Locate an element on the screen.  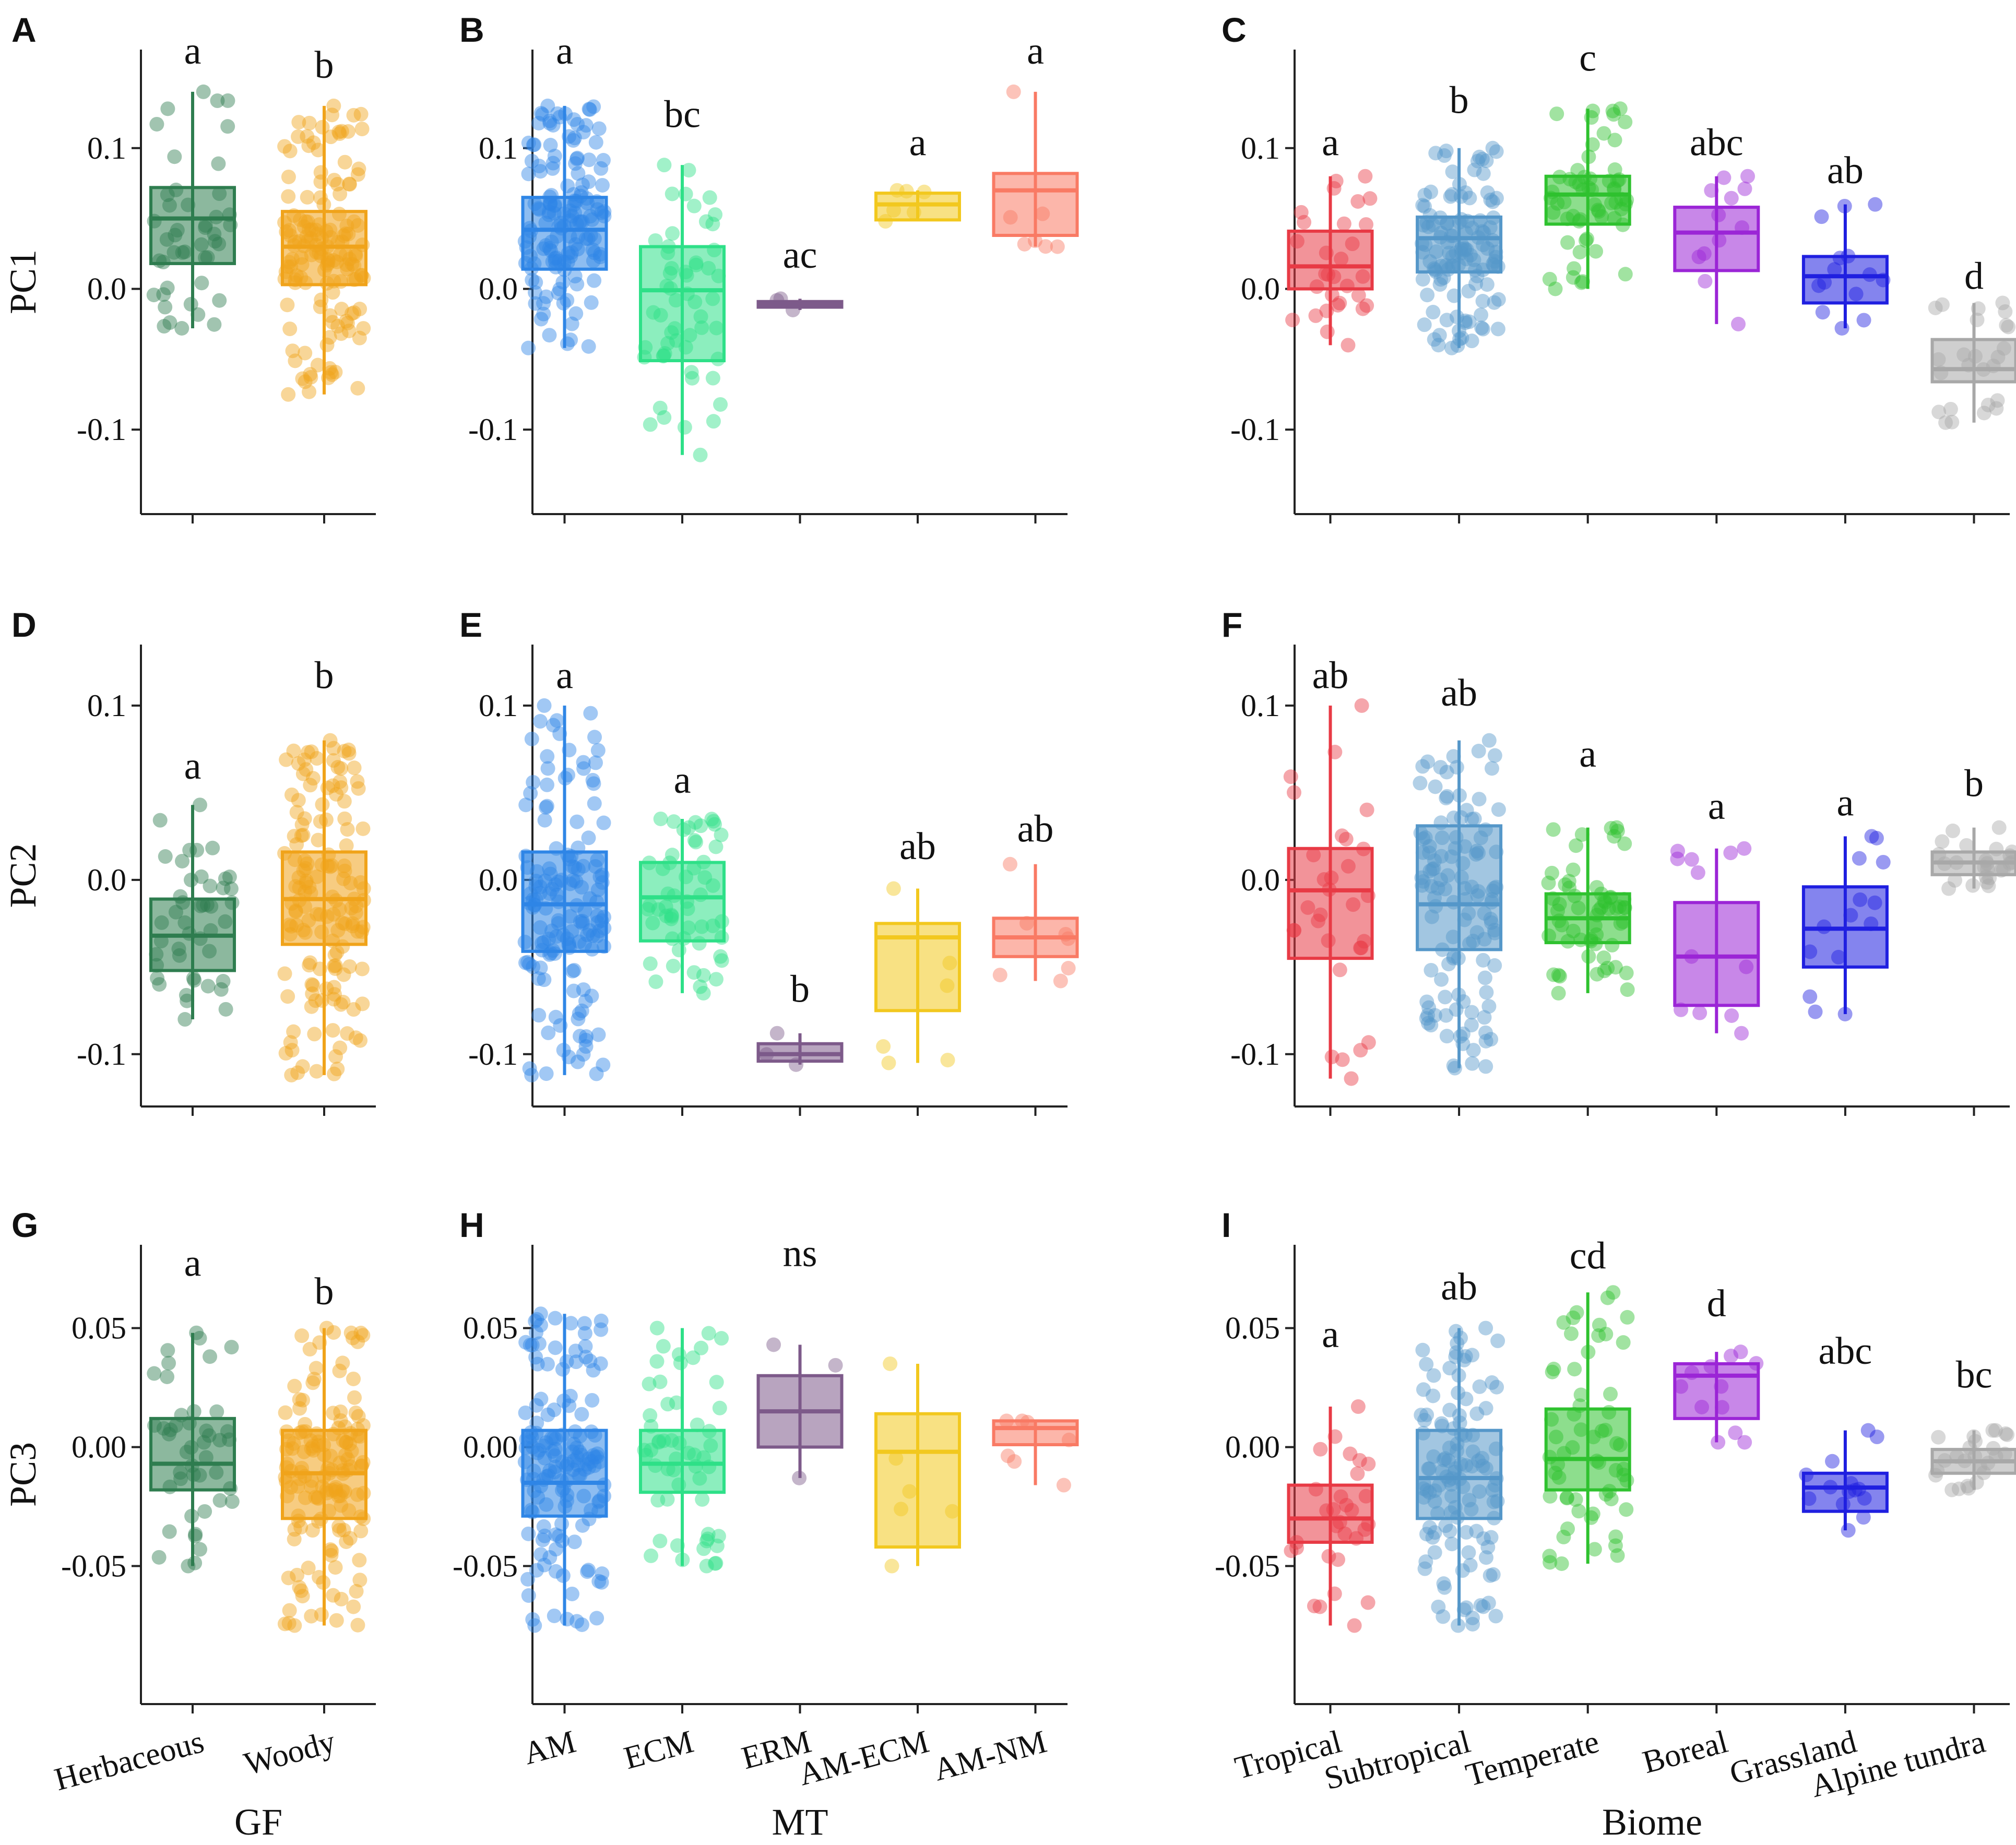
panel-letter-D: D is located at coordinates (24, 625).